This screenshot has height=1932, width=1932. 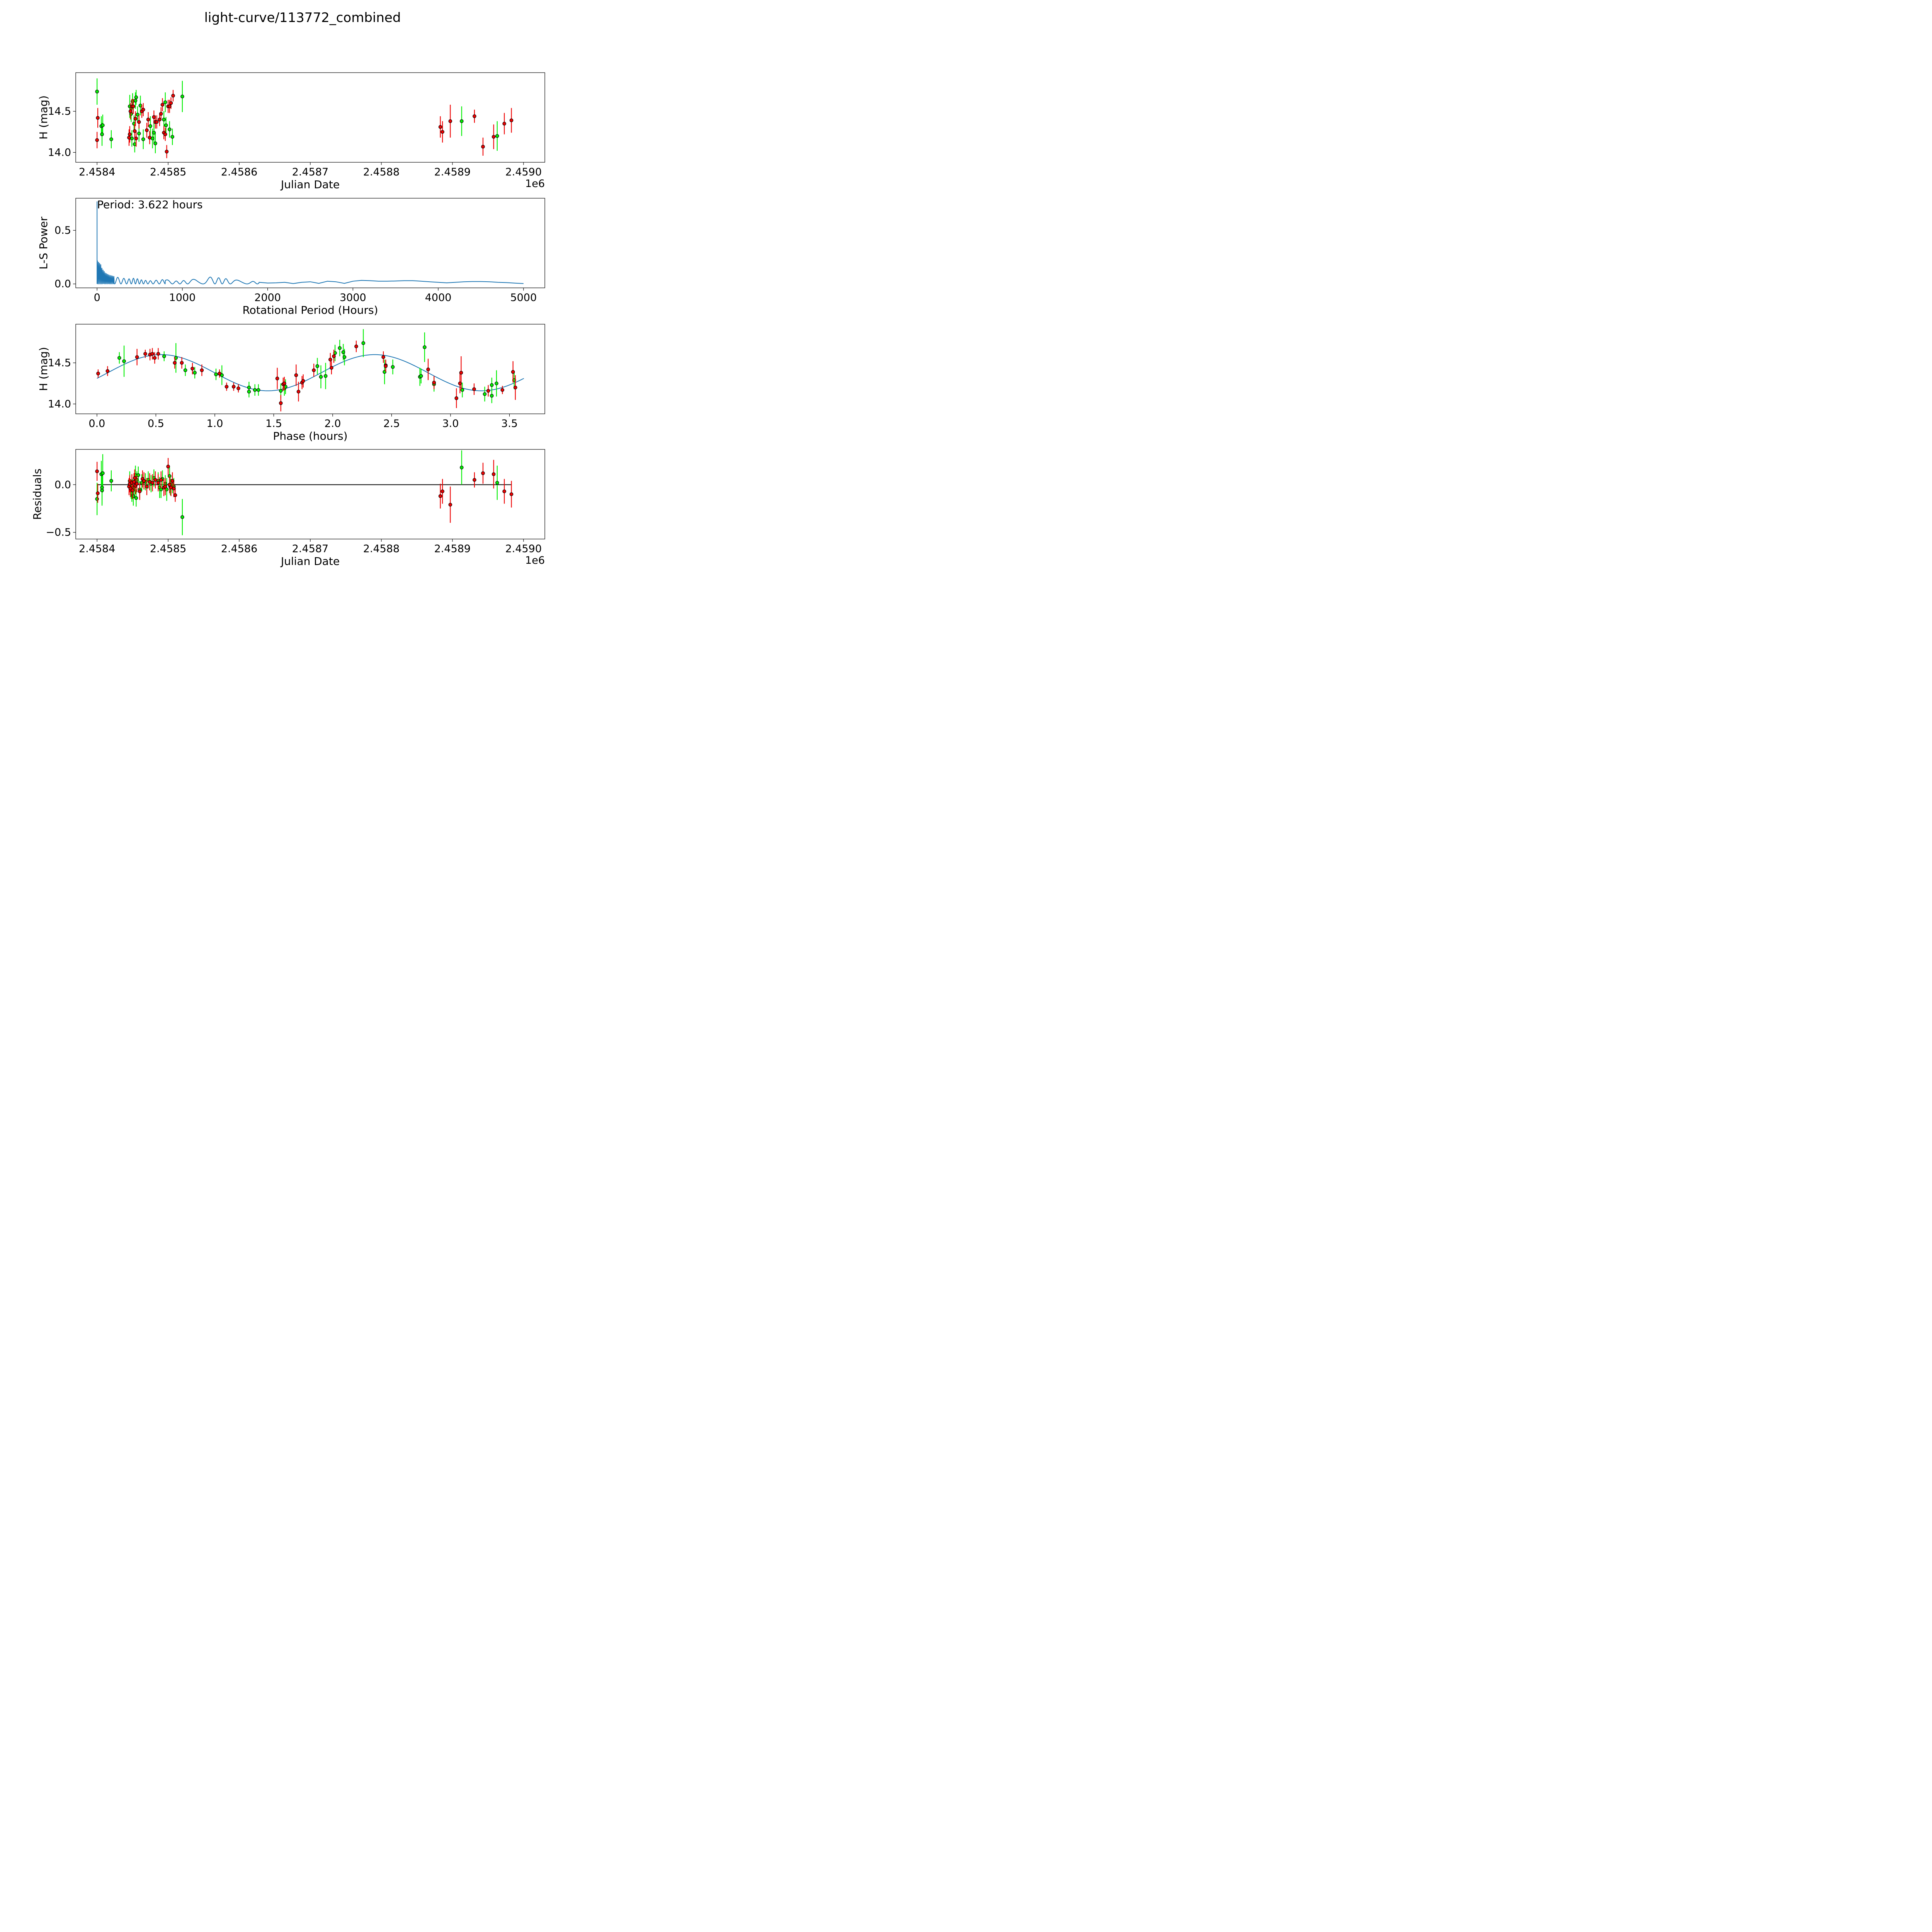 What do you see at coordinates (381, 549) in the screenshot?
I see `residuals-xtick-label: 2.4588` at bounding box center [381, 549].